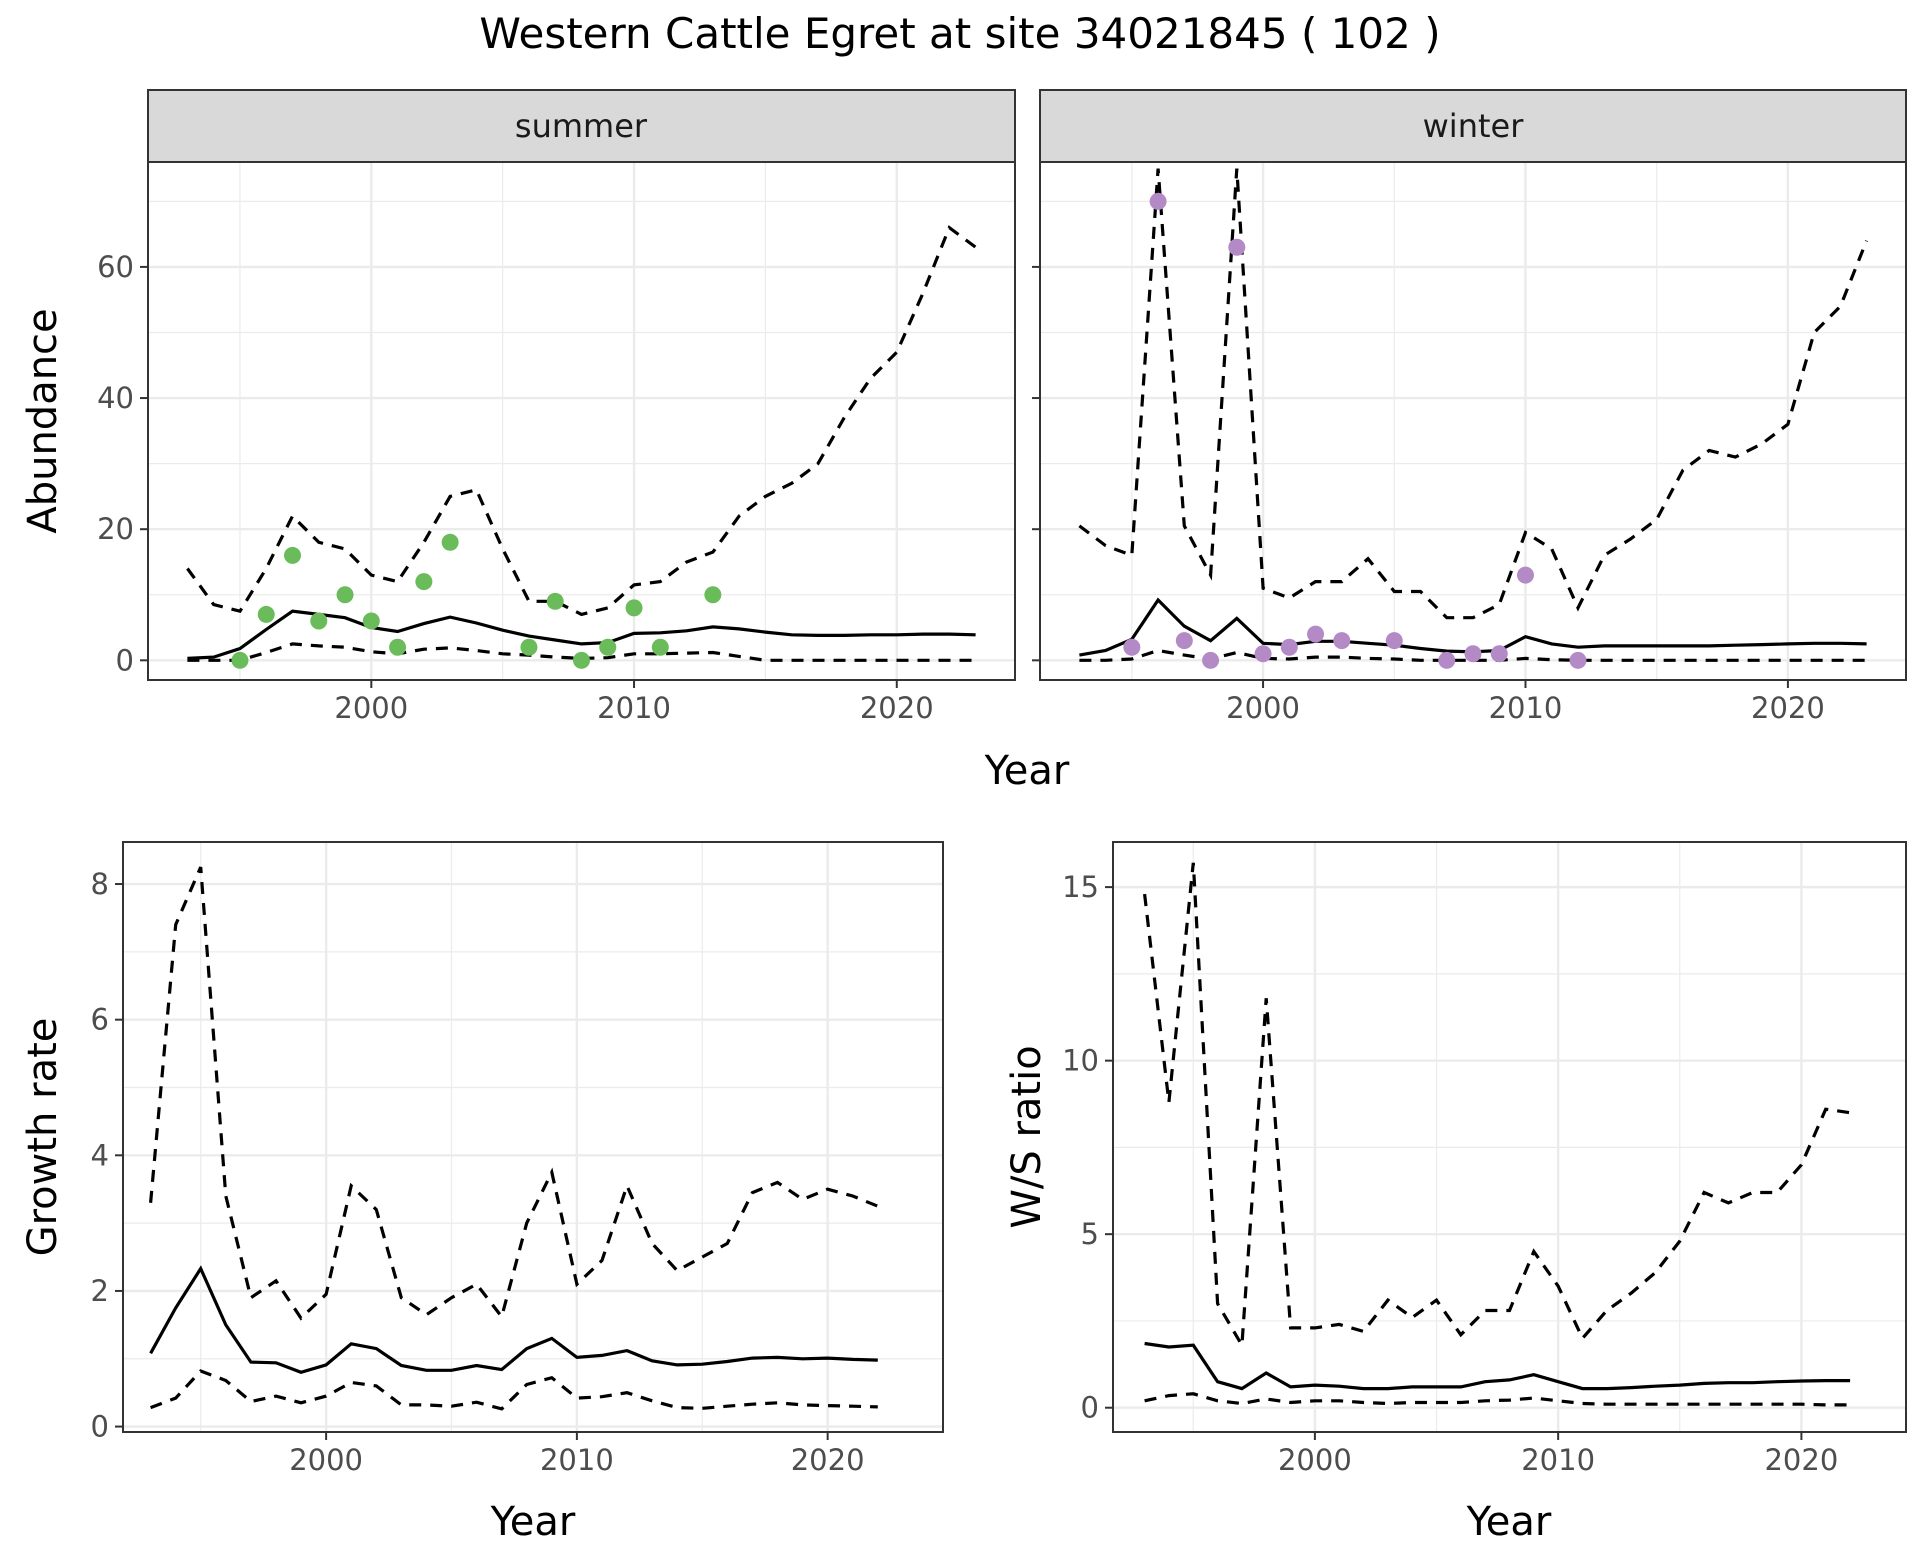 The width and height of the screenshot is (1920, 1560). Describe the element at coordinates (514, 1093) in the screenshot. I see `upper-bound-line-growth-rate` at that location.